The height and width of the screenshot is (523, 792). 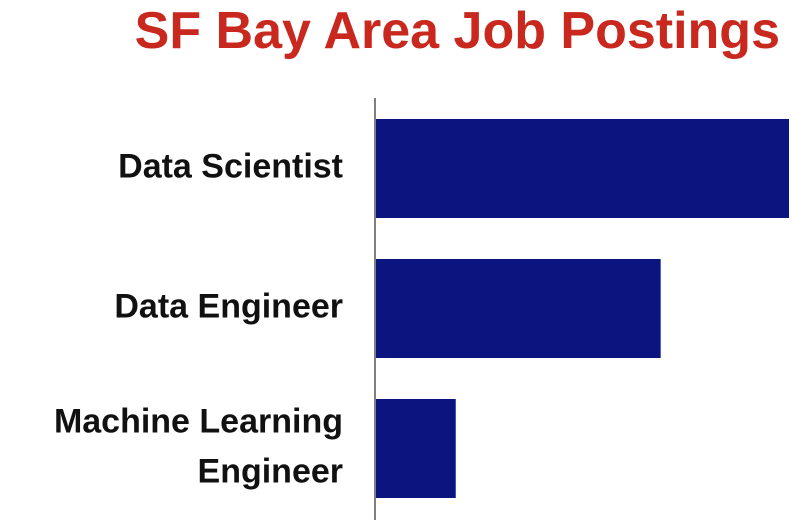 I want to click on category-label: Data Engineer, so click(x=228, y=306).